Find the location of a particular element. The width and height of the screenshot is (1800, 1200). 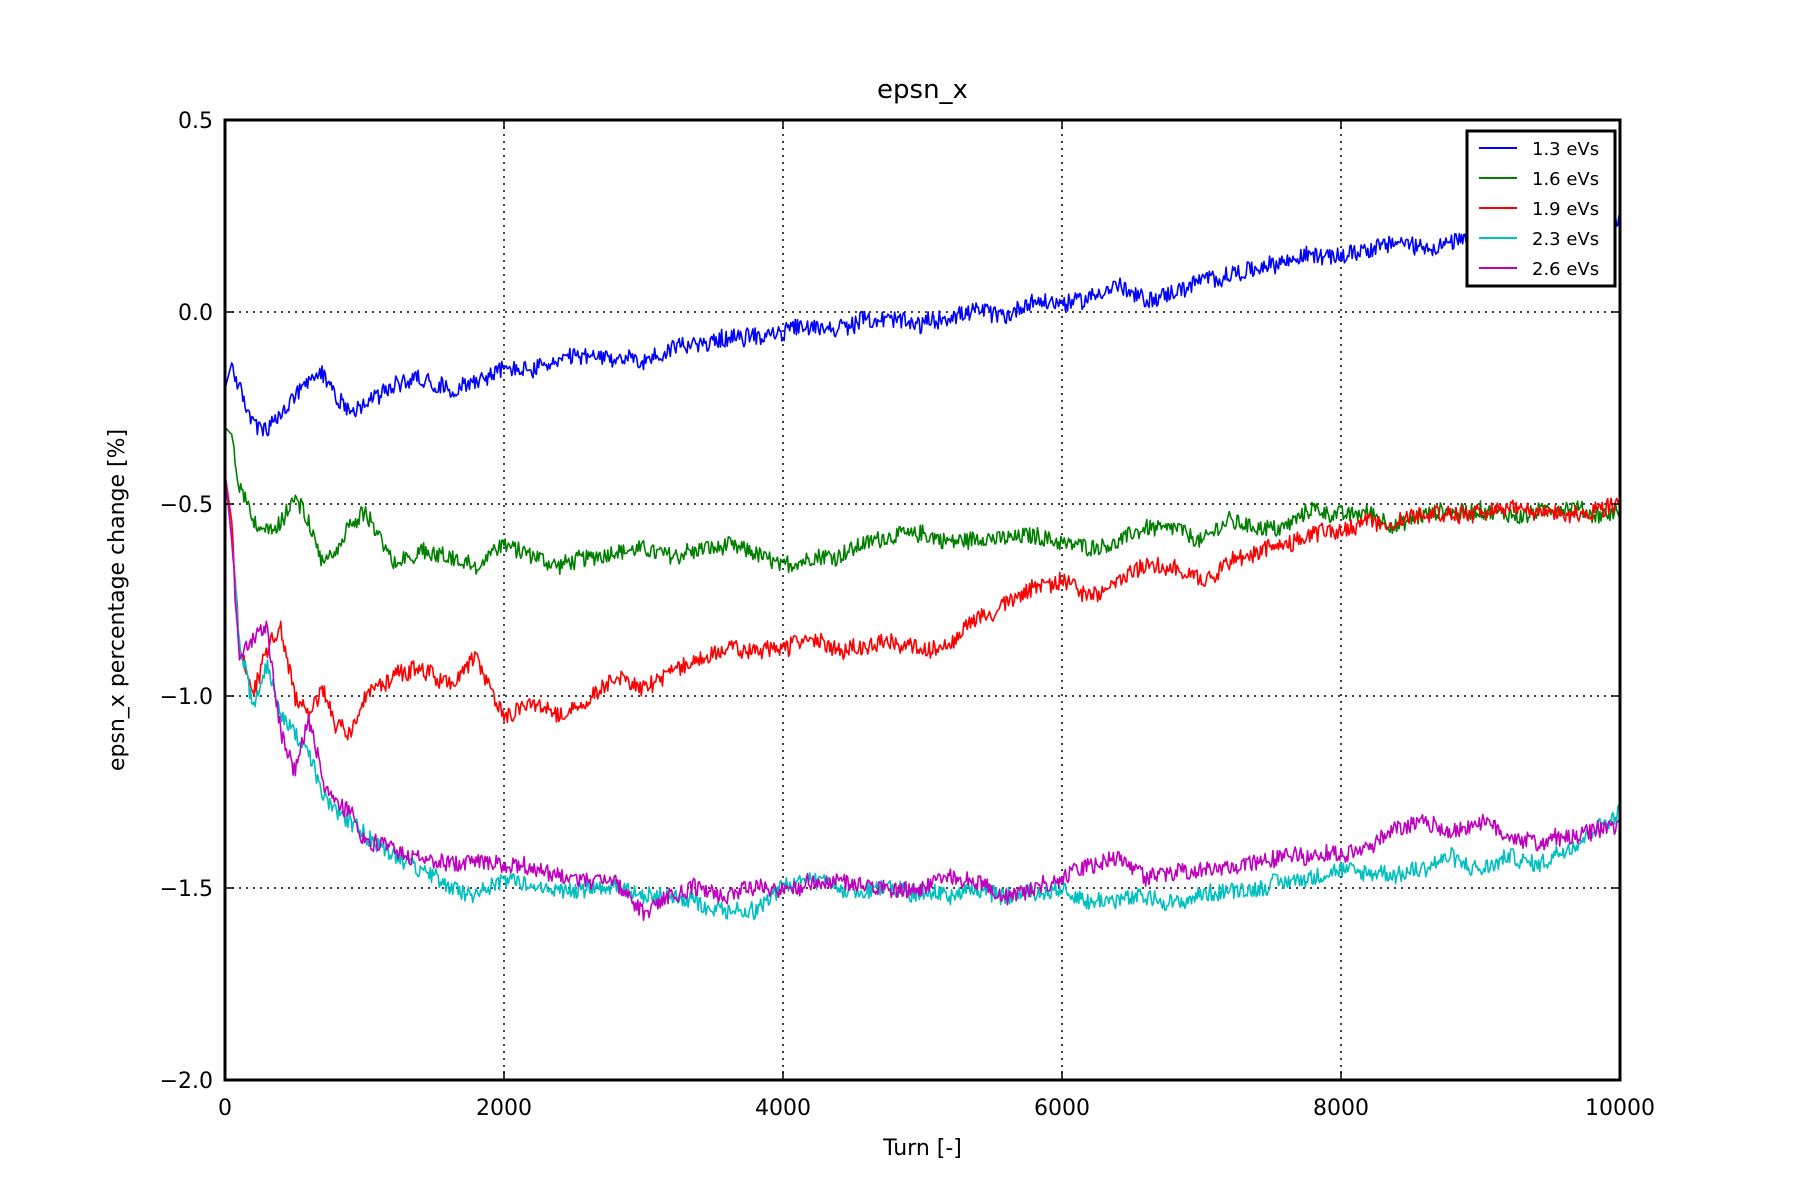

x-tick-label: 4000 is located at coordinates (783, 1108).